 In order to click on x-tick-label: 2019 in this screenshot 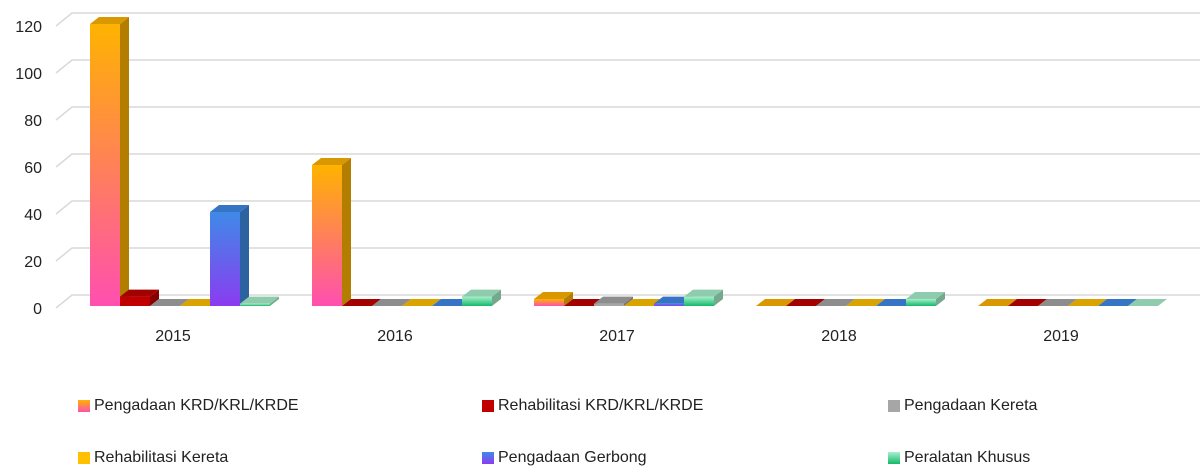, I will do `click(1061, 336)`.